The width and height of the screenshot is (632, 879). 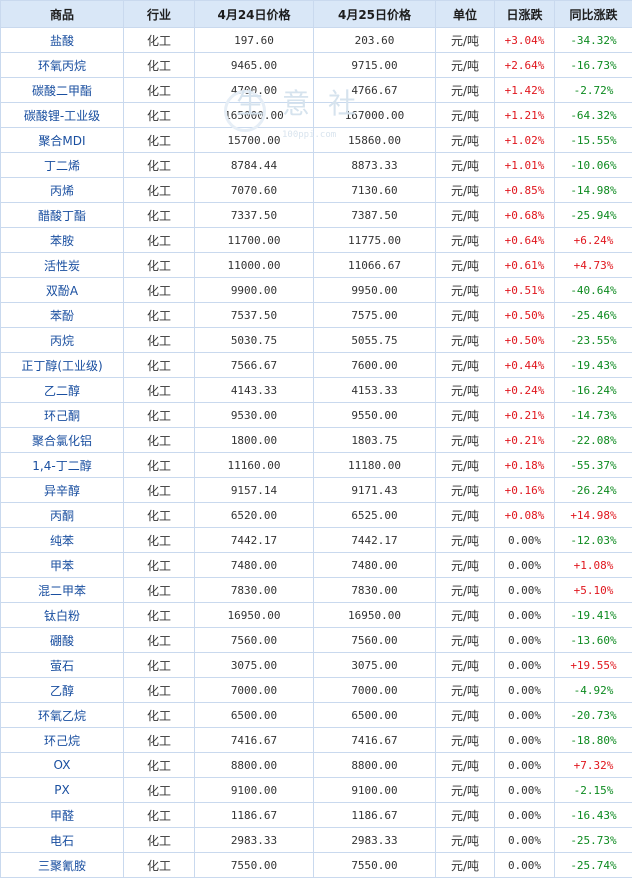 I want to click on cell-commodity: 异辛醇, so click(x=62, y=490).